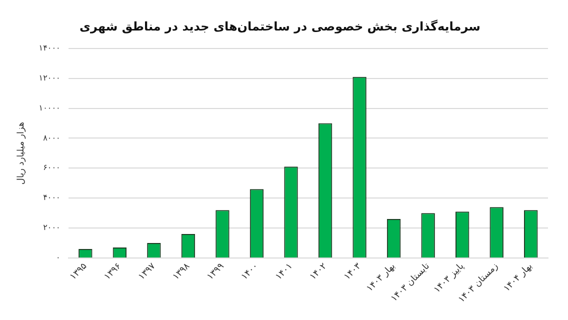  What do you see at coordinates (49, 47) in the screenshot?
I see `y-tick-label: ۱۴۰۰۰` at bounding box center [49, 47].